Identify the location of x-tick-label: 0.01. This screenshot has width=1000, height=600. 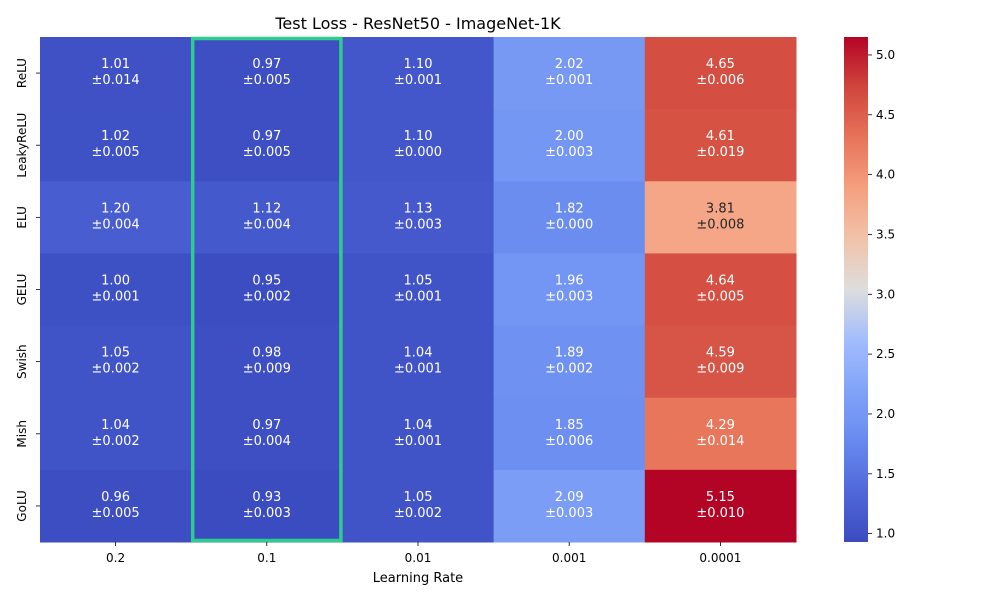
(418, 558).